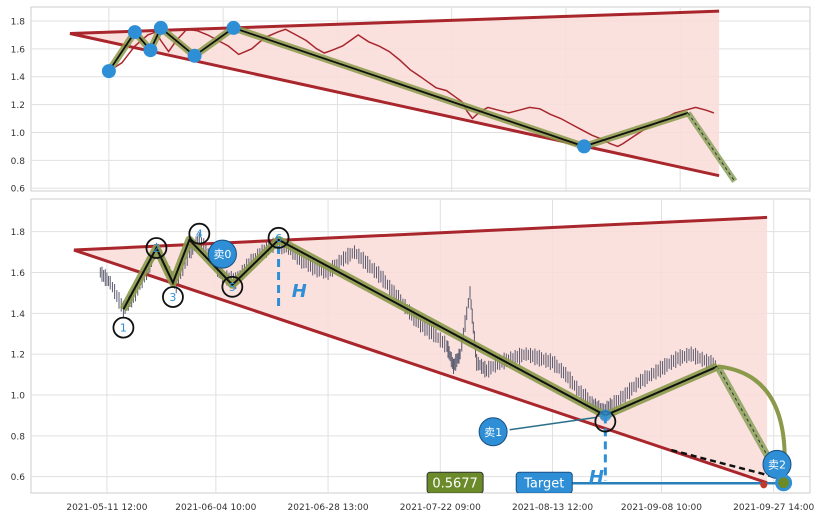 This screenshot has width=818, height=524. Describe the element at coordinates (605, 415) in the screenshot. I see `pivot-marker` at that location.